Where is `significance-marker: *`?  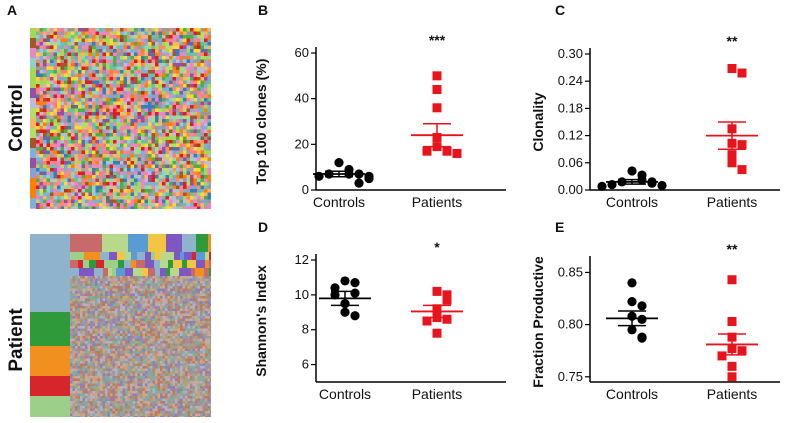
significance-marker: * is located at coordinates (437, 247).